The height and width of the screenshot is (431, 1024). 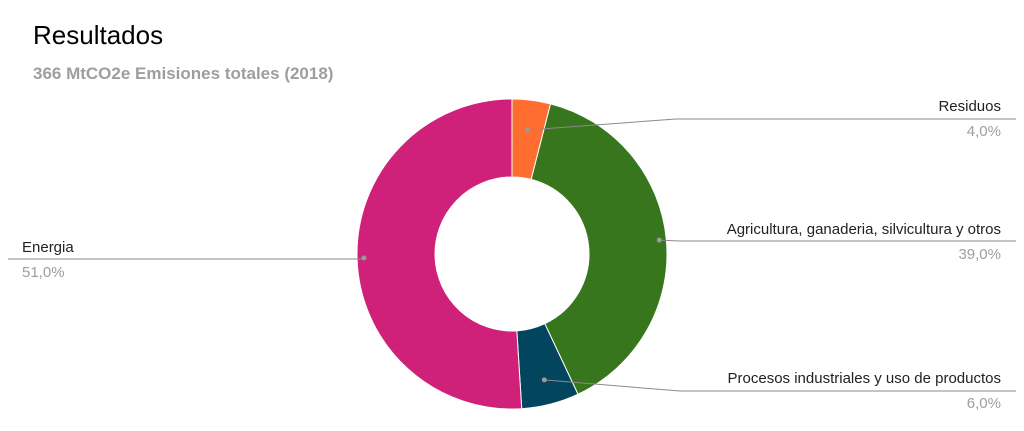 I want to click on slice-agricultura-ganaderia-silvicultura-y-otros, so click(x=599, y=249).